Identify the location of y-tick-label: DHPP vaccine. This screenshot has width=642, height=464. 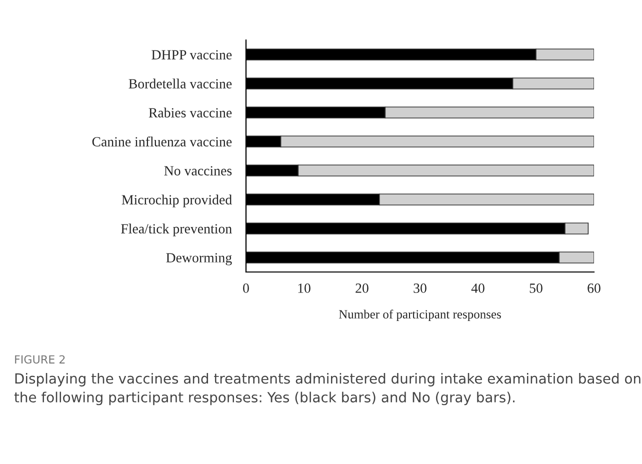
(192, 55).